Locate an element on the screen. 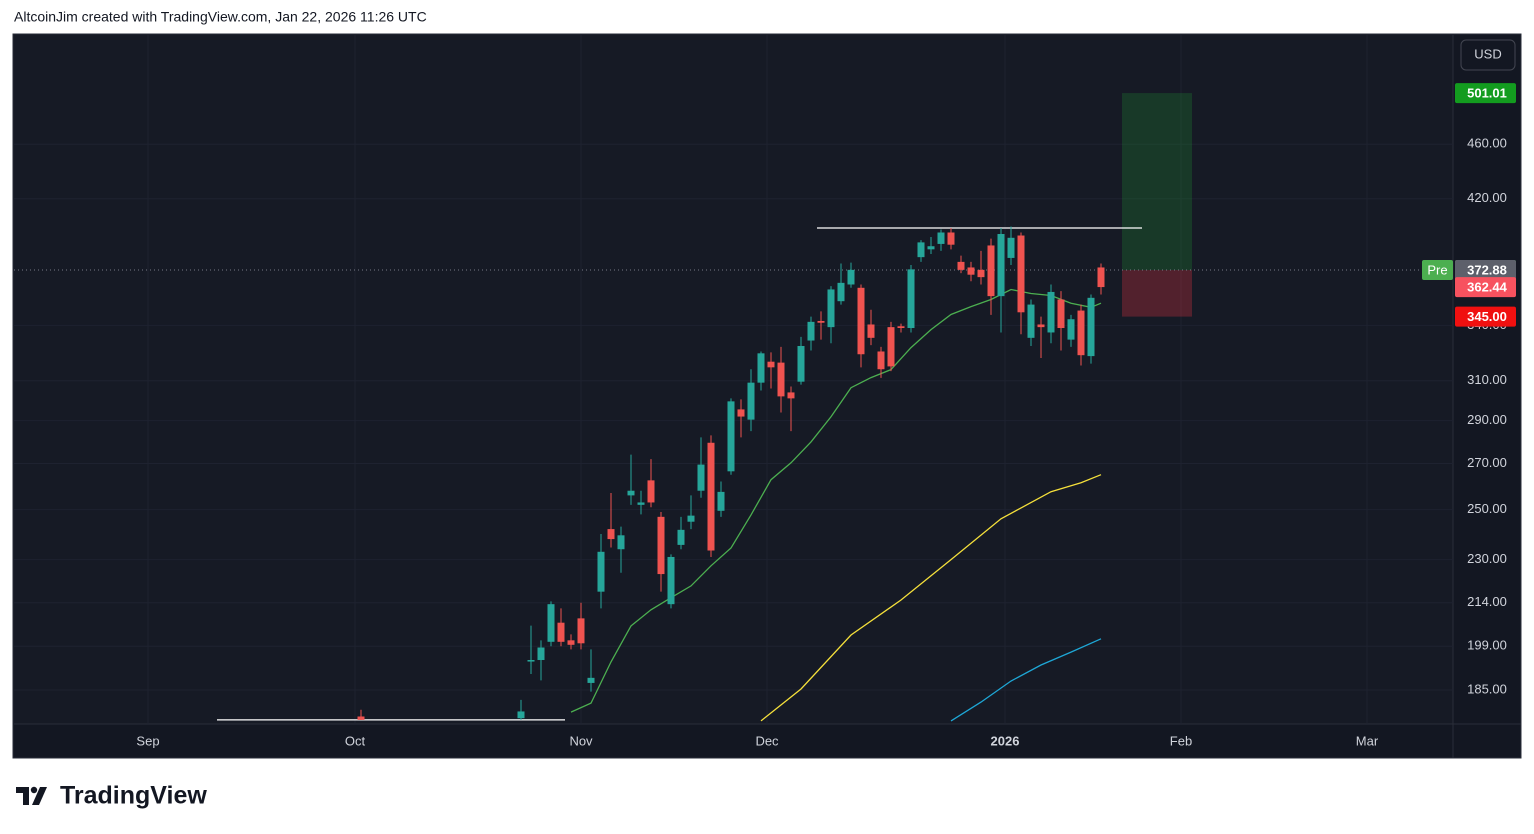 This screenshot has height=834, width=1534. y-tick-label: 420.00 is located at coordinates (1487, 197).